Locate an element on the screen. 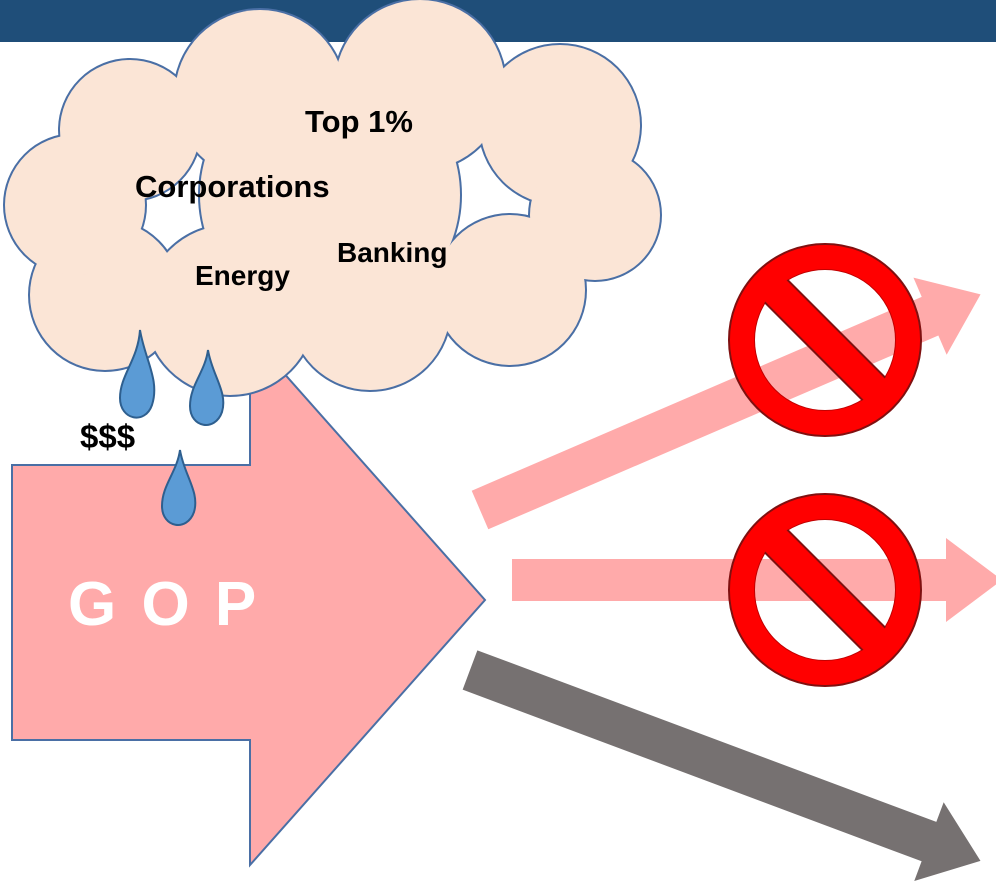 The image size is (996, 884). gop-label: G O P is located at coordinates (164, 604).